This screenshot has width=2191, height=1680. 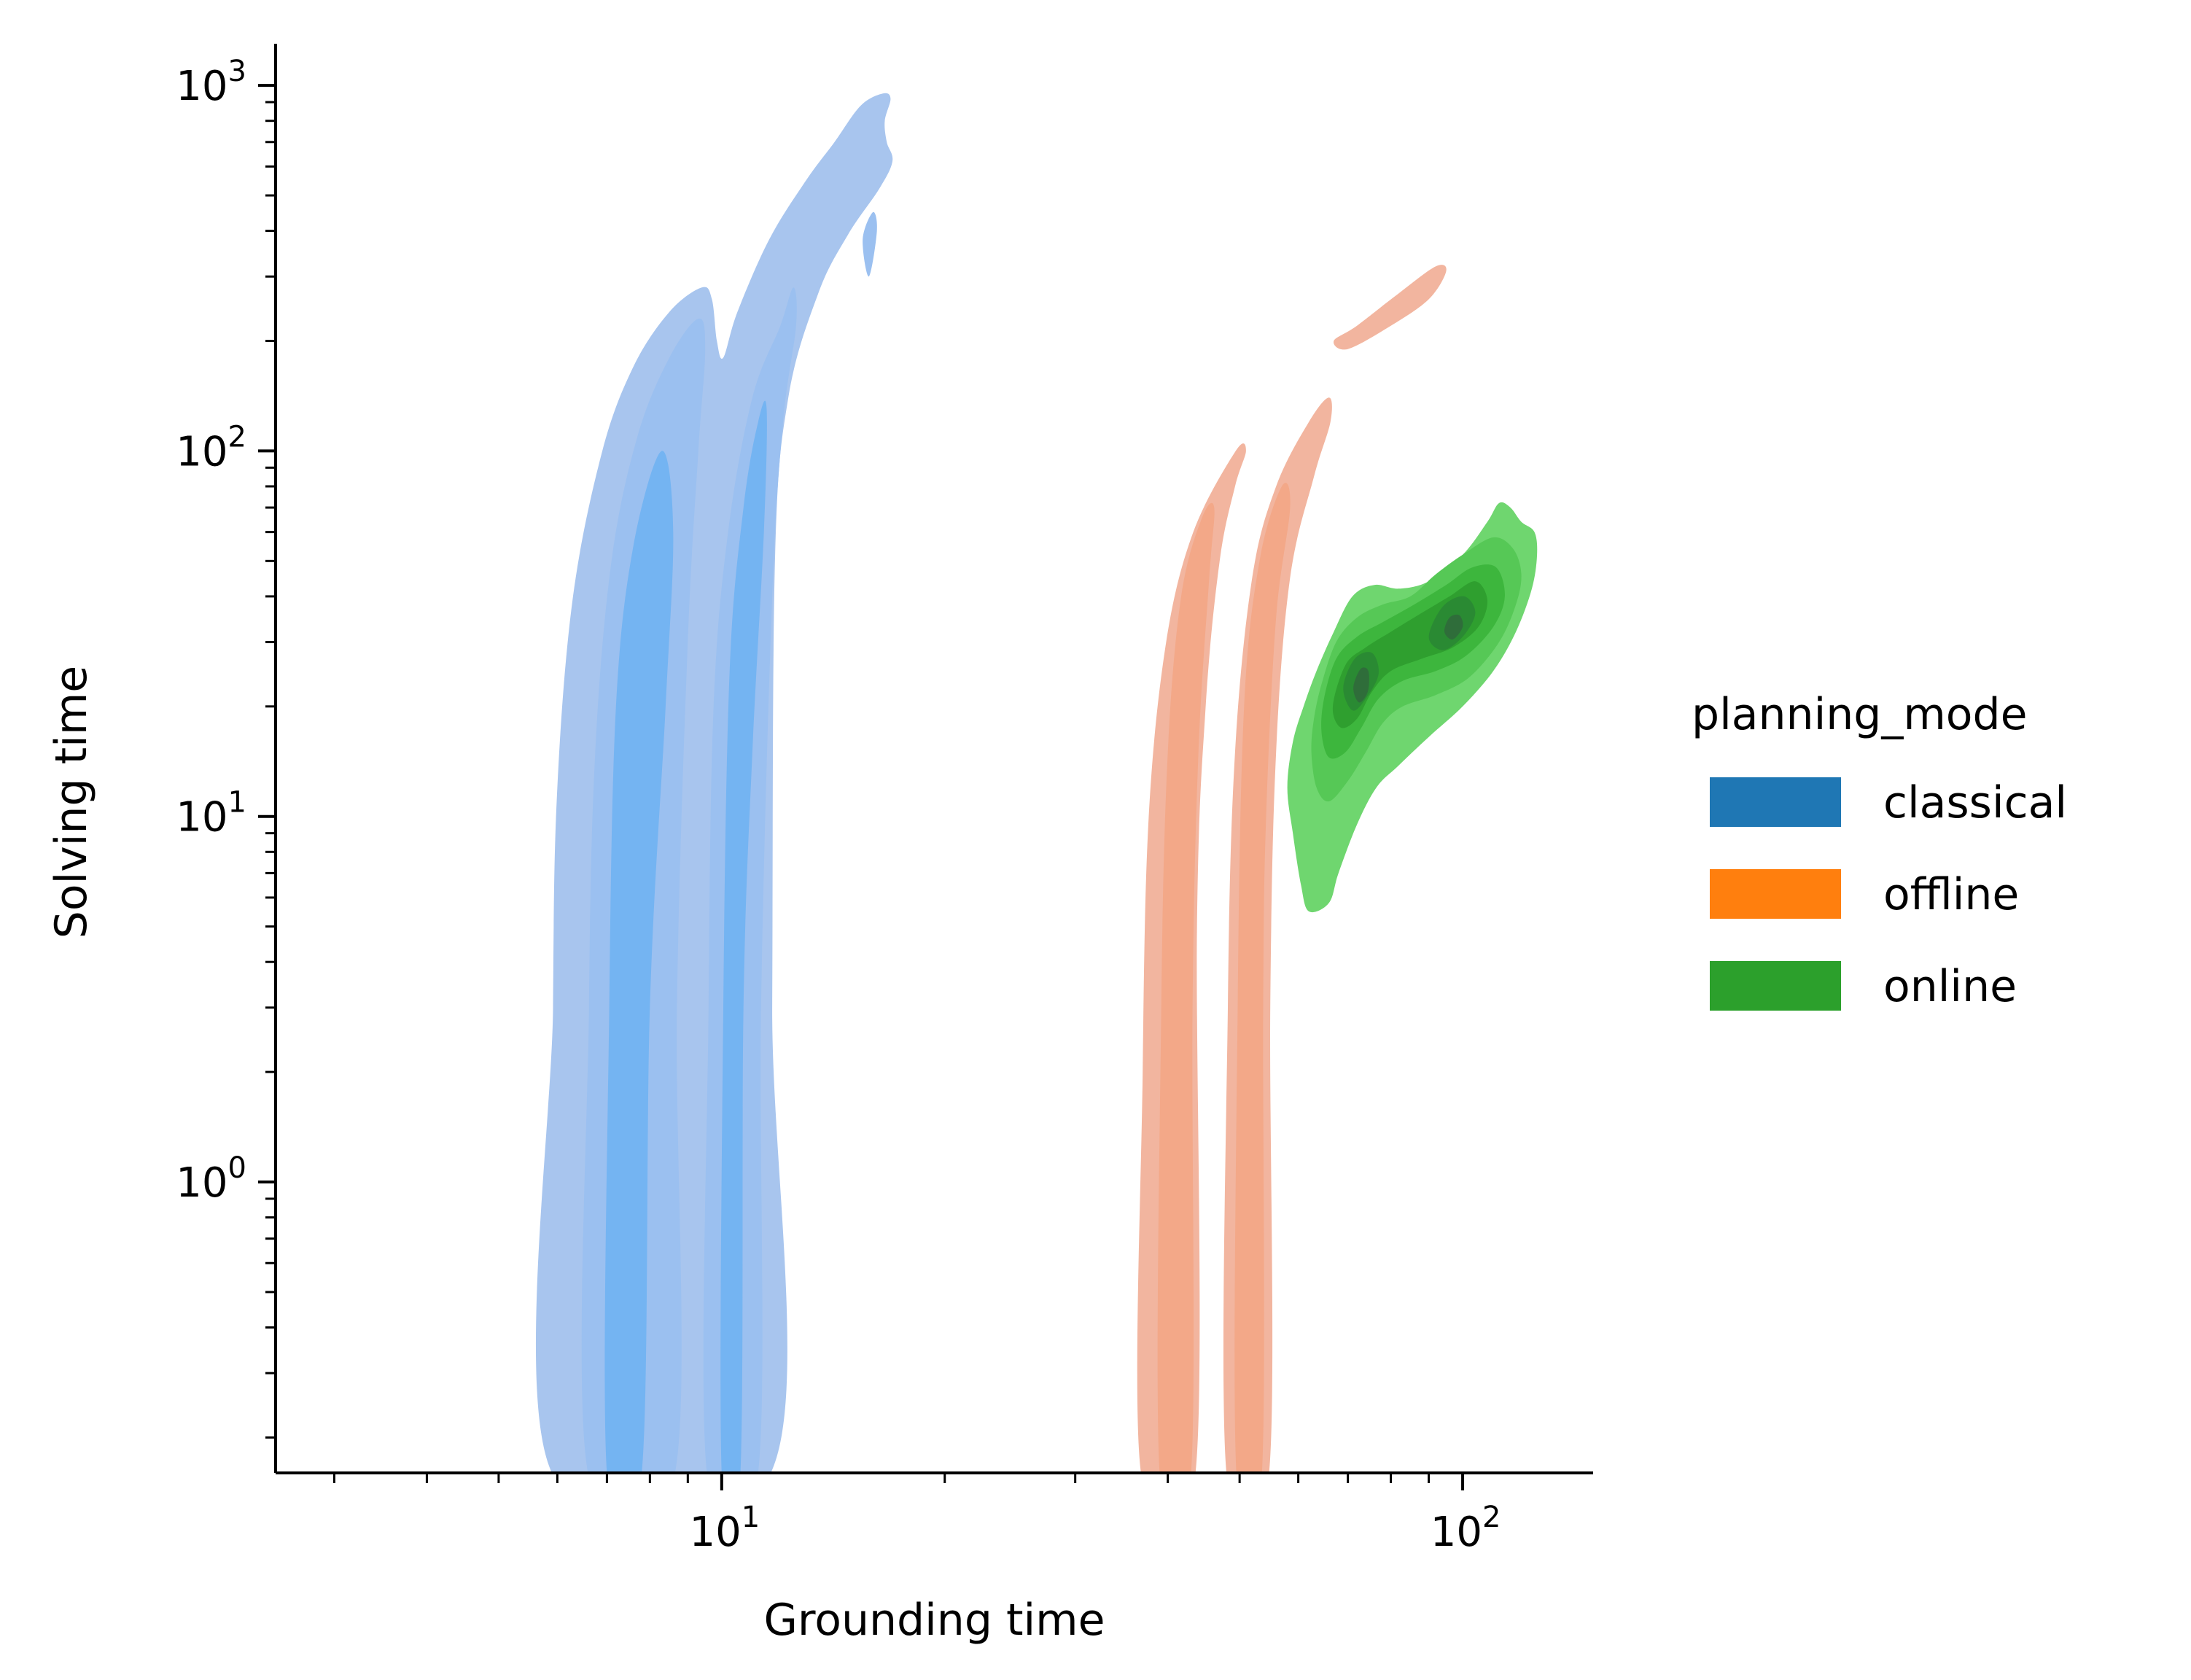 What do you see at coordinates (1775, 894) in the screenshot?
I see `legend-swatch-offline` at bounding box center [1775, 894].